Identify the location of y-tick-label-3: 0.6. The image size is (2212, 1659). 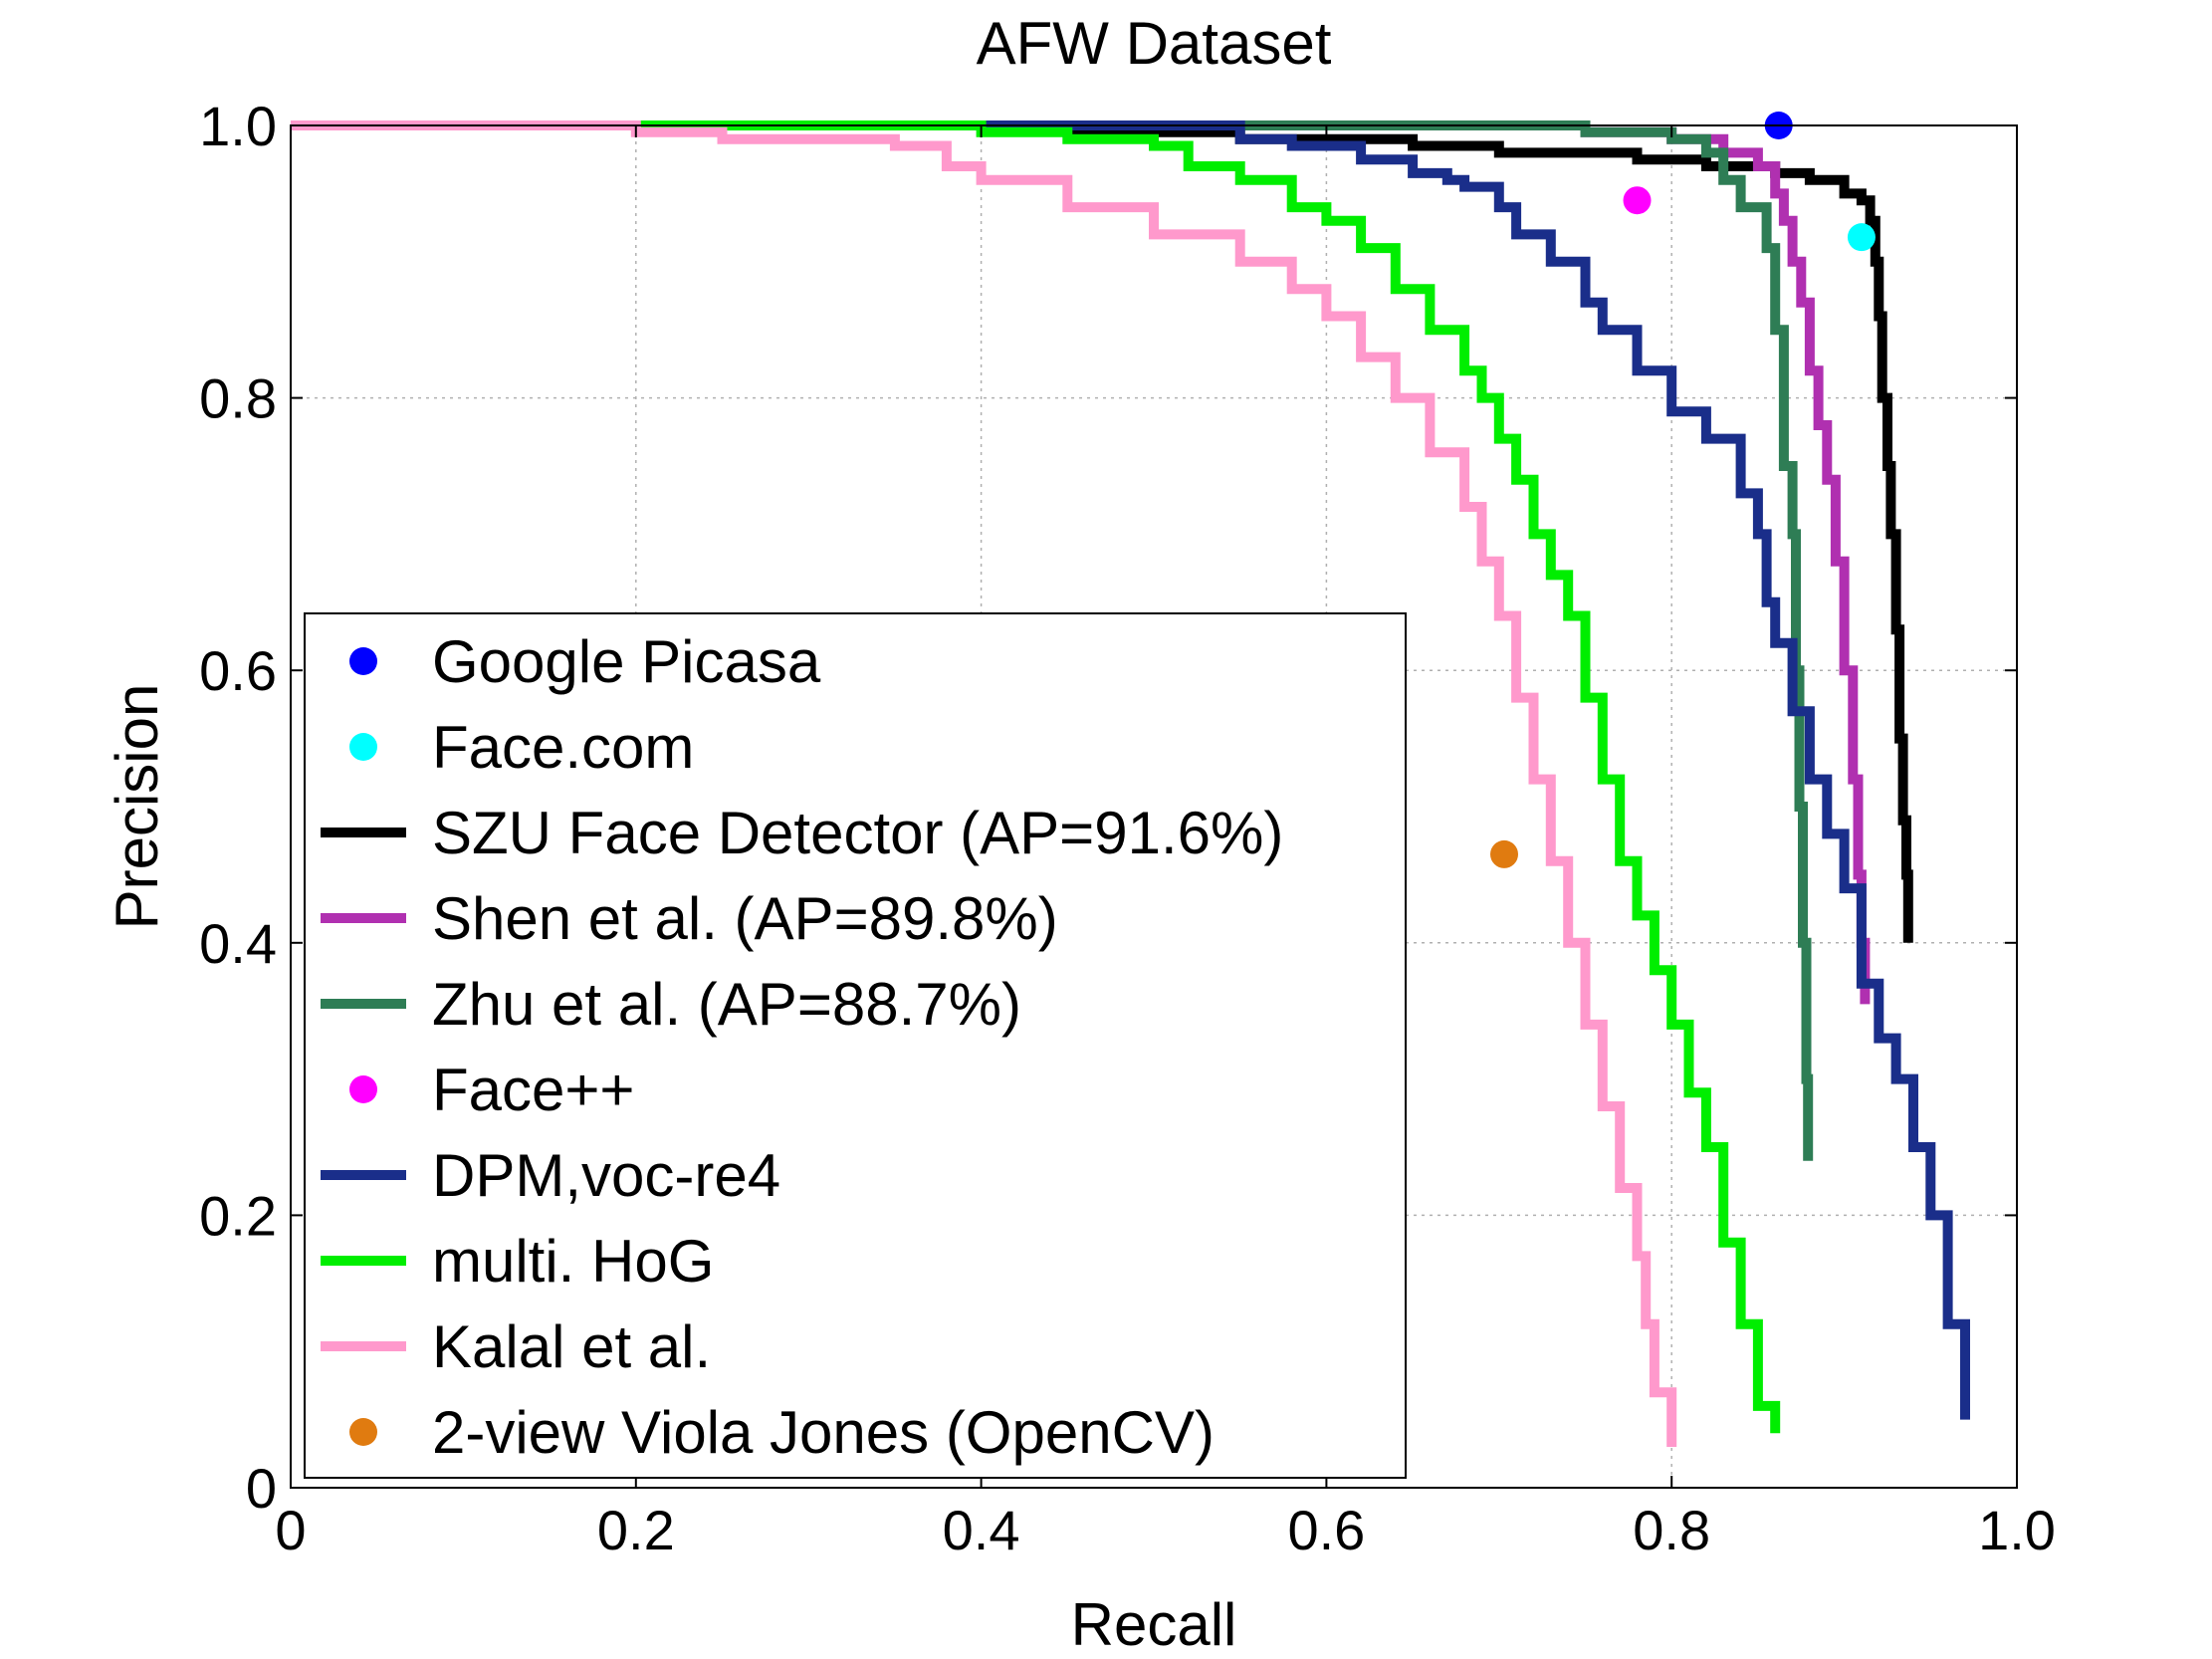
(238, 670).